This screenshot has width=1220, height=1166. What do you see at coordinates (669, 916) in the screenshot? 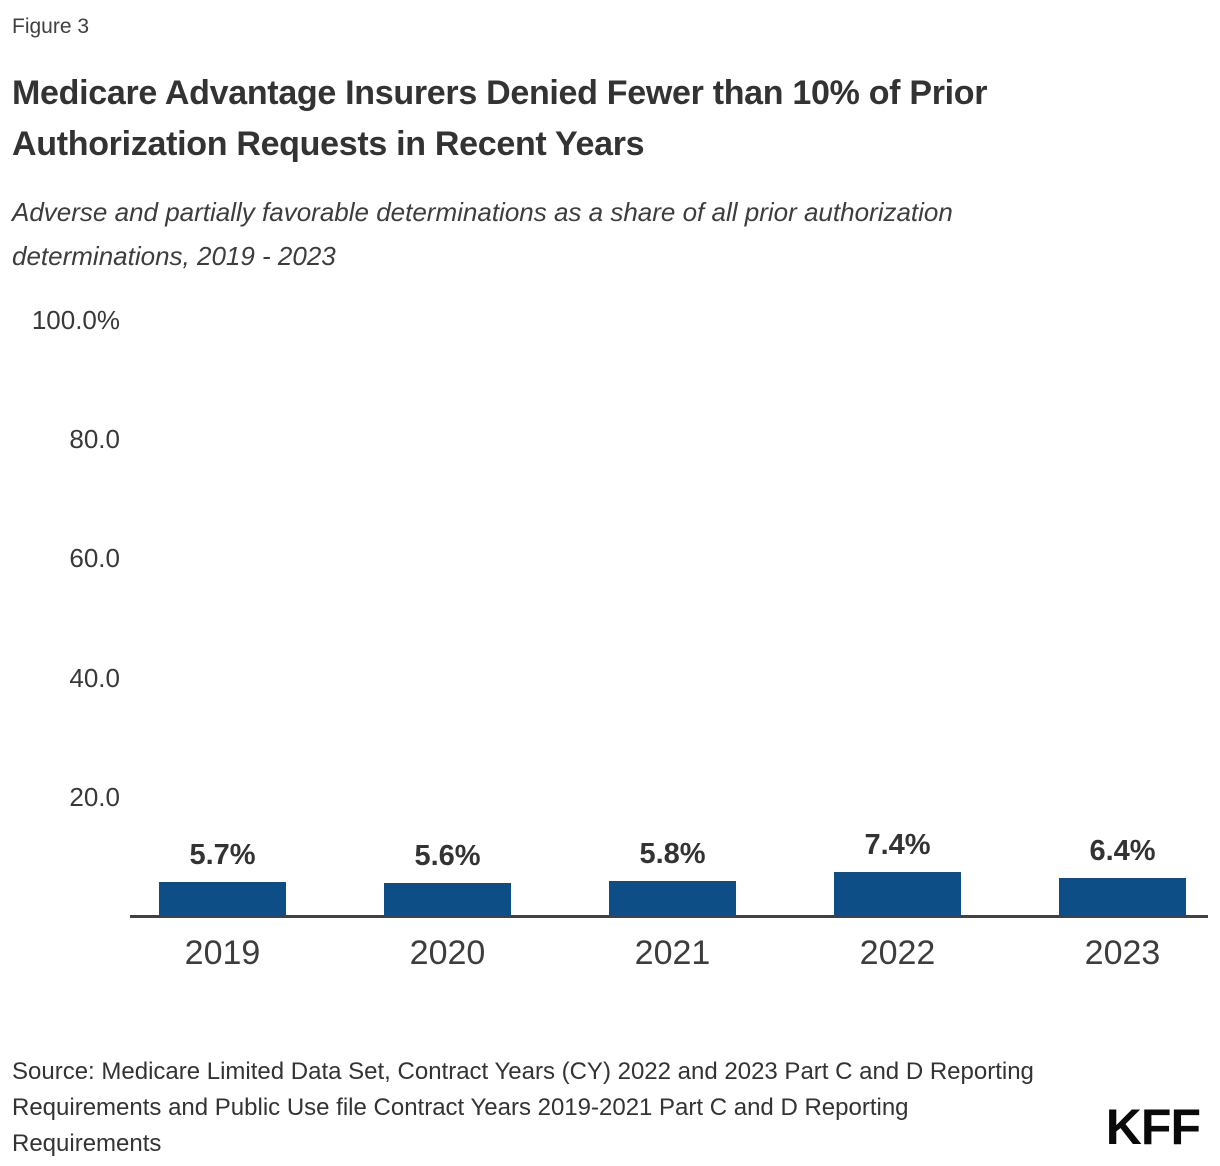
I see `x-axis-line` at bounding box center [669, 916].